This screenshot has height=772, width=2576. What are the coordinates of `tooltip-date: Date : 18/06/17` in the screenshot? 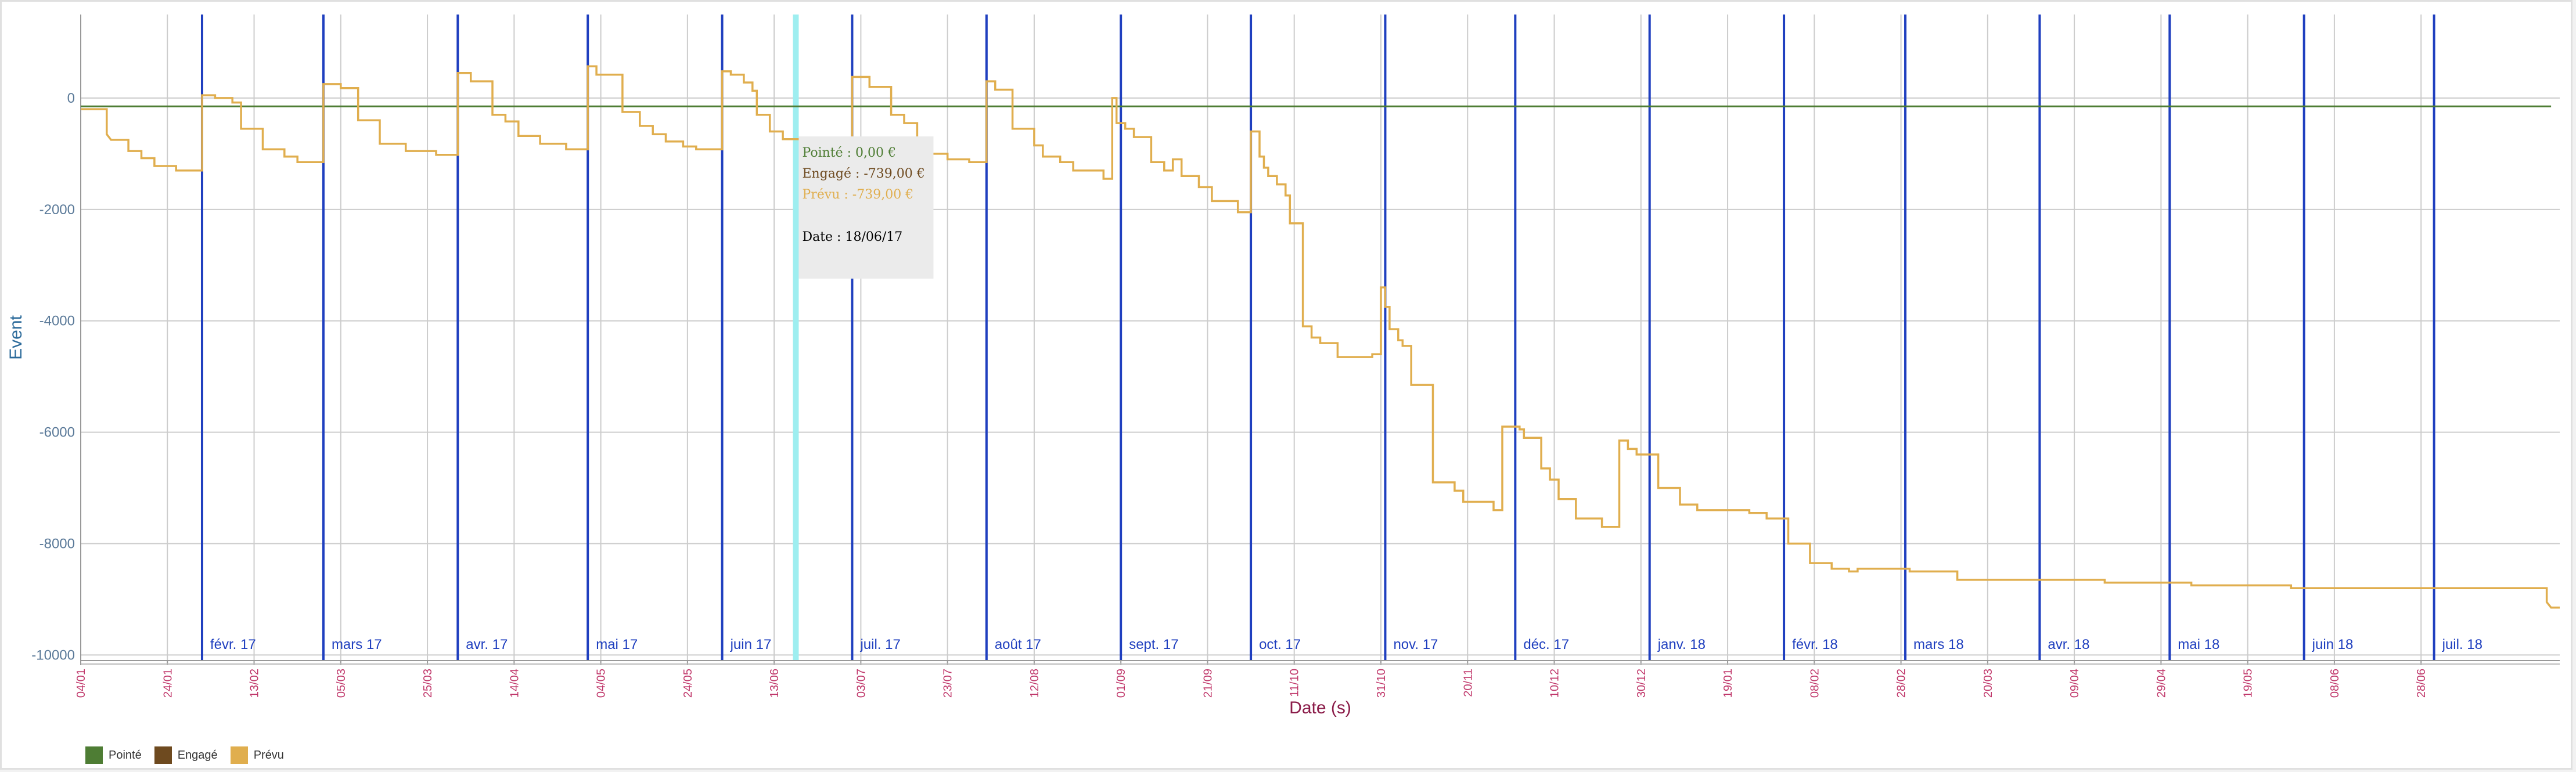 It's located at (852, 237).